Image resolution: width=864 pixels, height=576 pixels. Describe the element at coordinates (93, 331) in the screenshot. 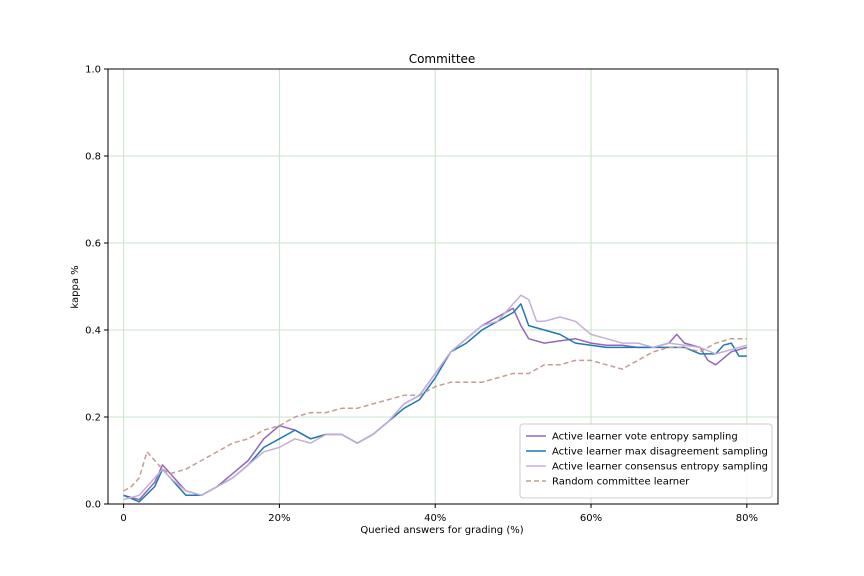

I see `y-tick-label-2: 0.4` at that location.